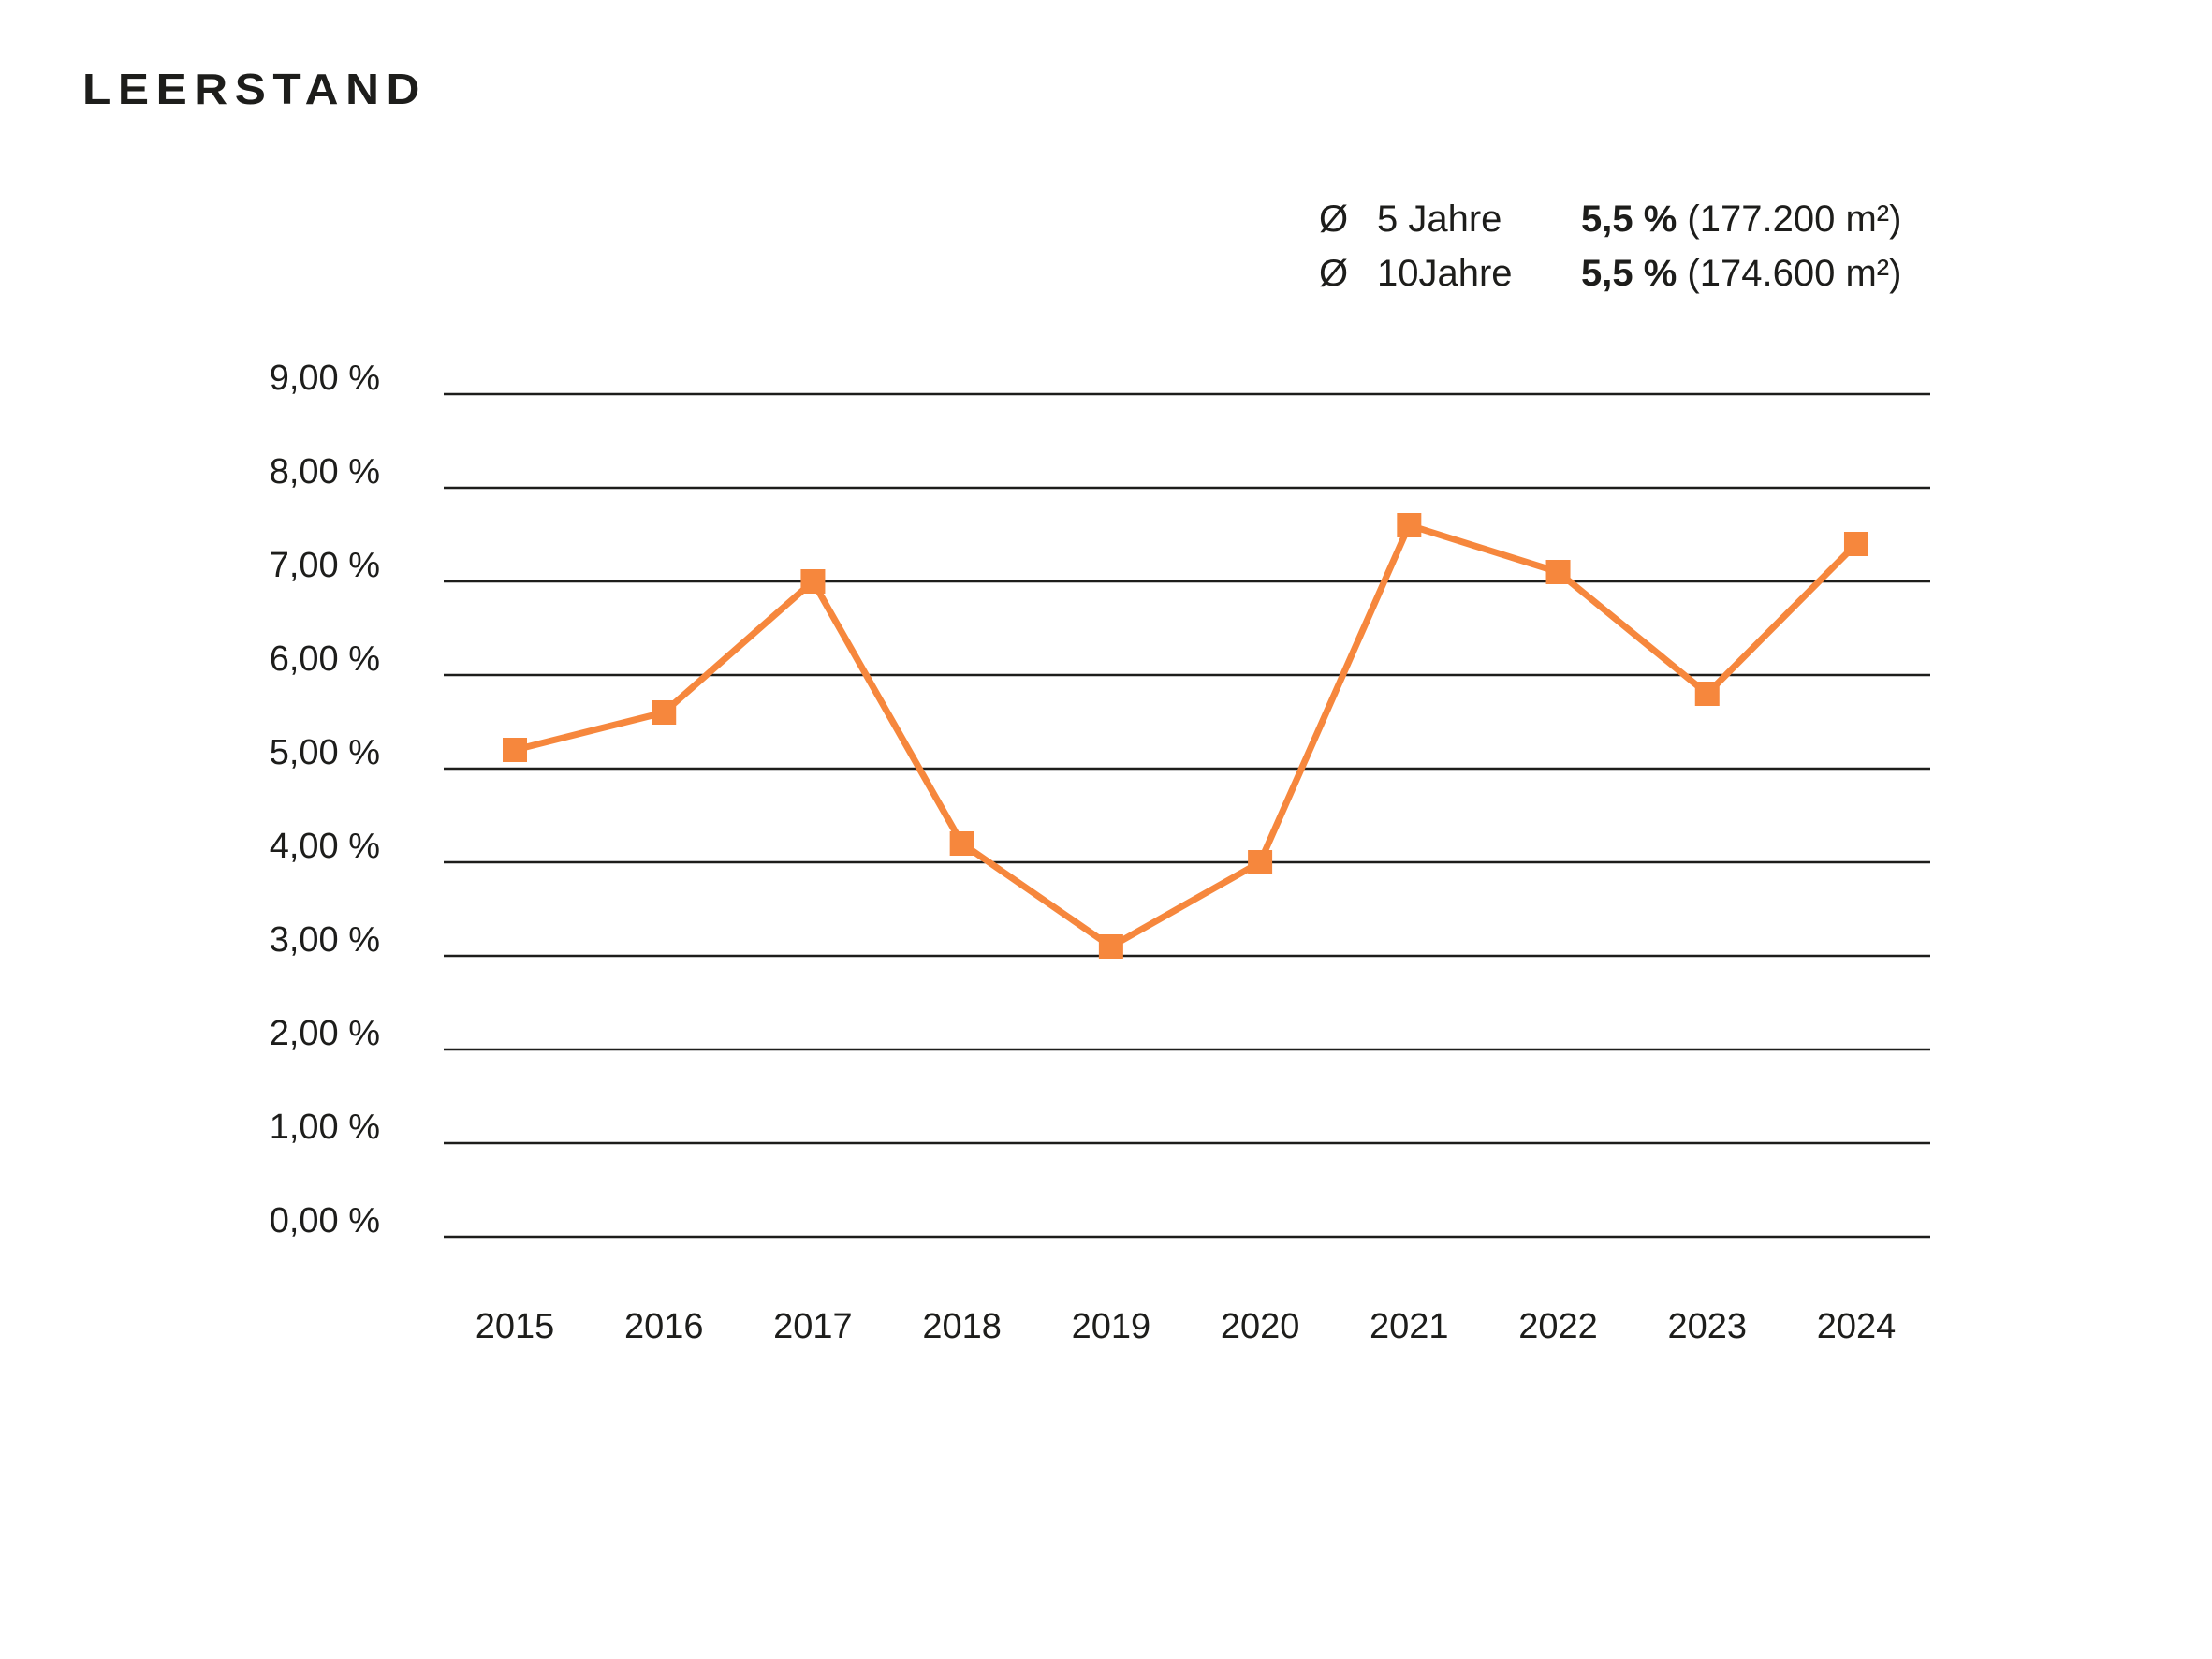 The width and height of the screenshot is (2212, 1659). What do you see at coordinates (1794, 273) in the screenshot?
I see `legend-area-value: (174.600 m²)` at bounding box center [1794, 273].